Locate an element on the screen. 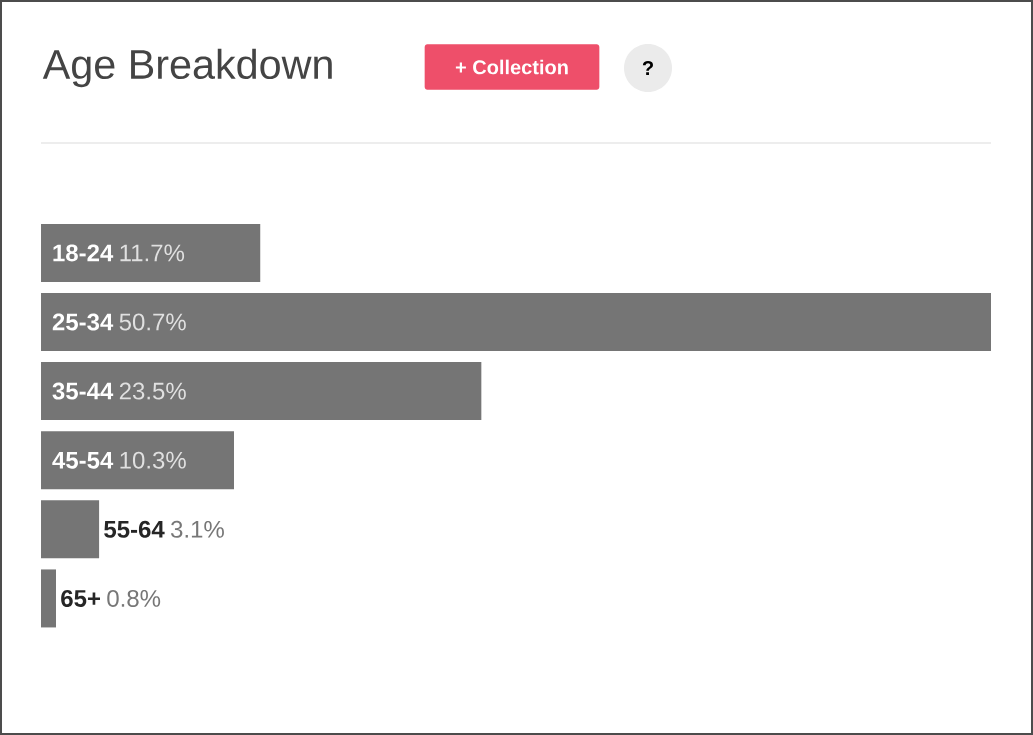 This screenshot has height=735, width=1033. y-tick-label: 45-54 is located at coordinates (83, 460).